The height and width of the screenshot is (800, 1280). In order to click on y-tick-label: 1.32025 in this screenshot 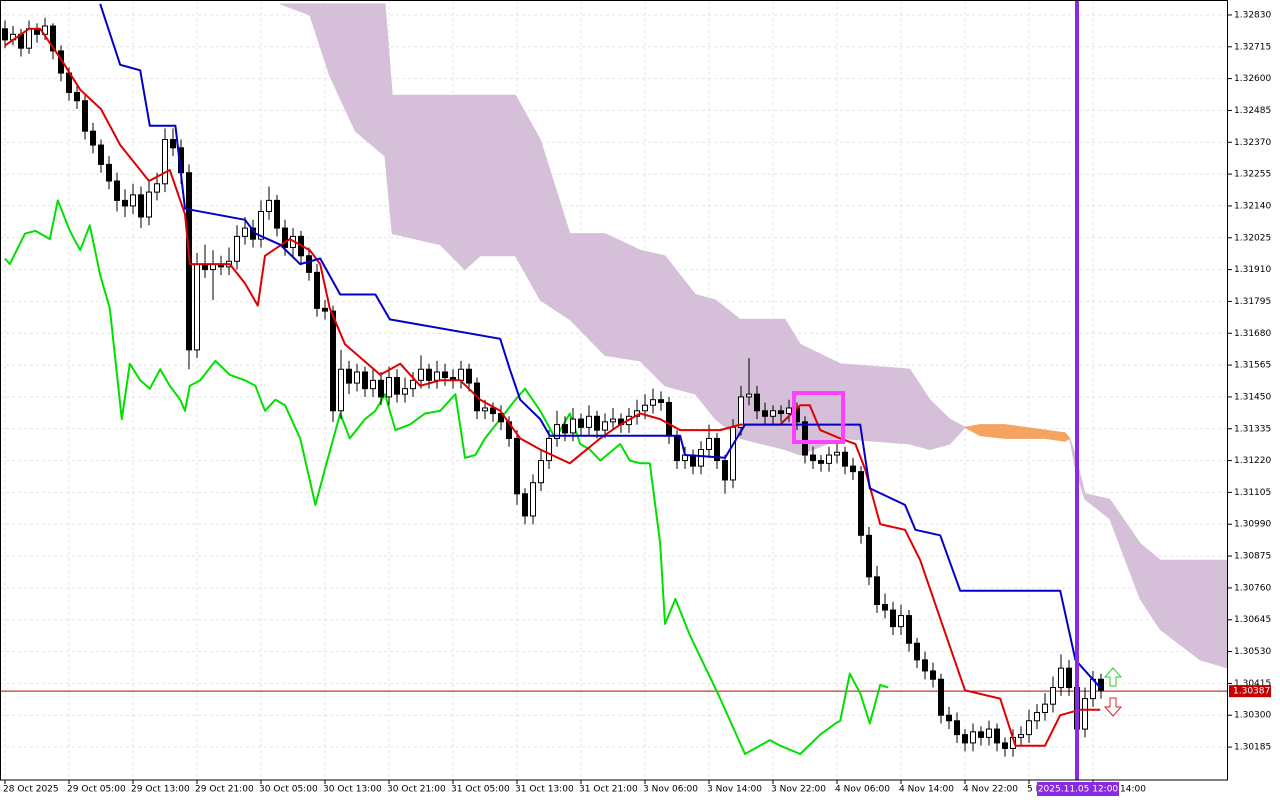, I will do `click(1252, 238)`.